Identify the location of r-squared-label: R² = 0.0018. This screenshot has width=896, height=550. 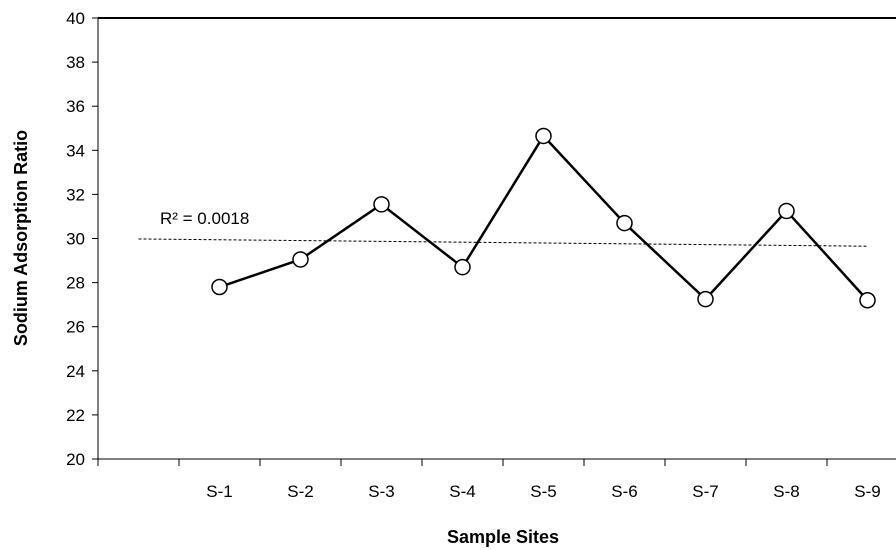
(204, 218).